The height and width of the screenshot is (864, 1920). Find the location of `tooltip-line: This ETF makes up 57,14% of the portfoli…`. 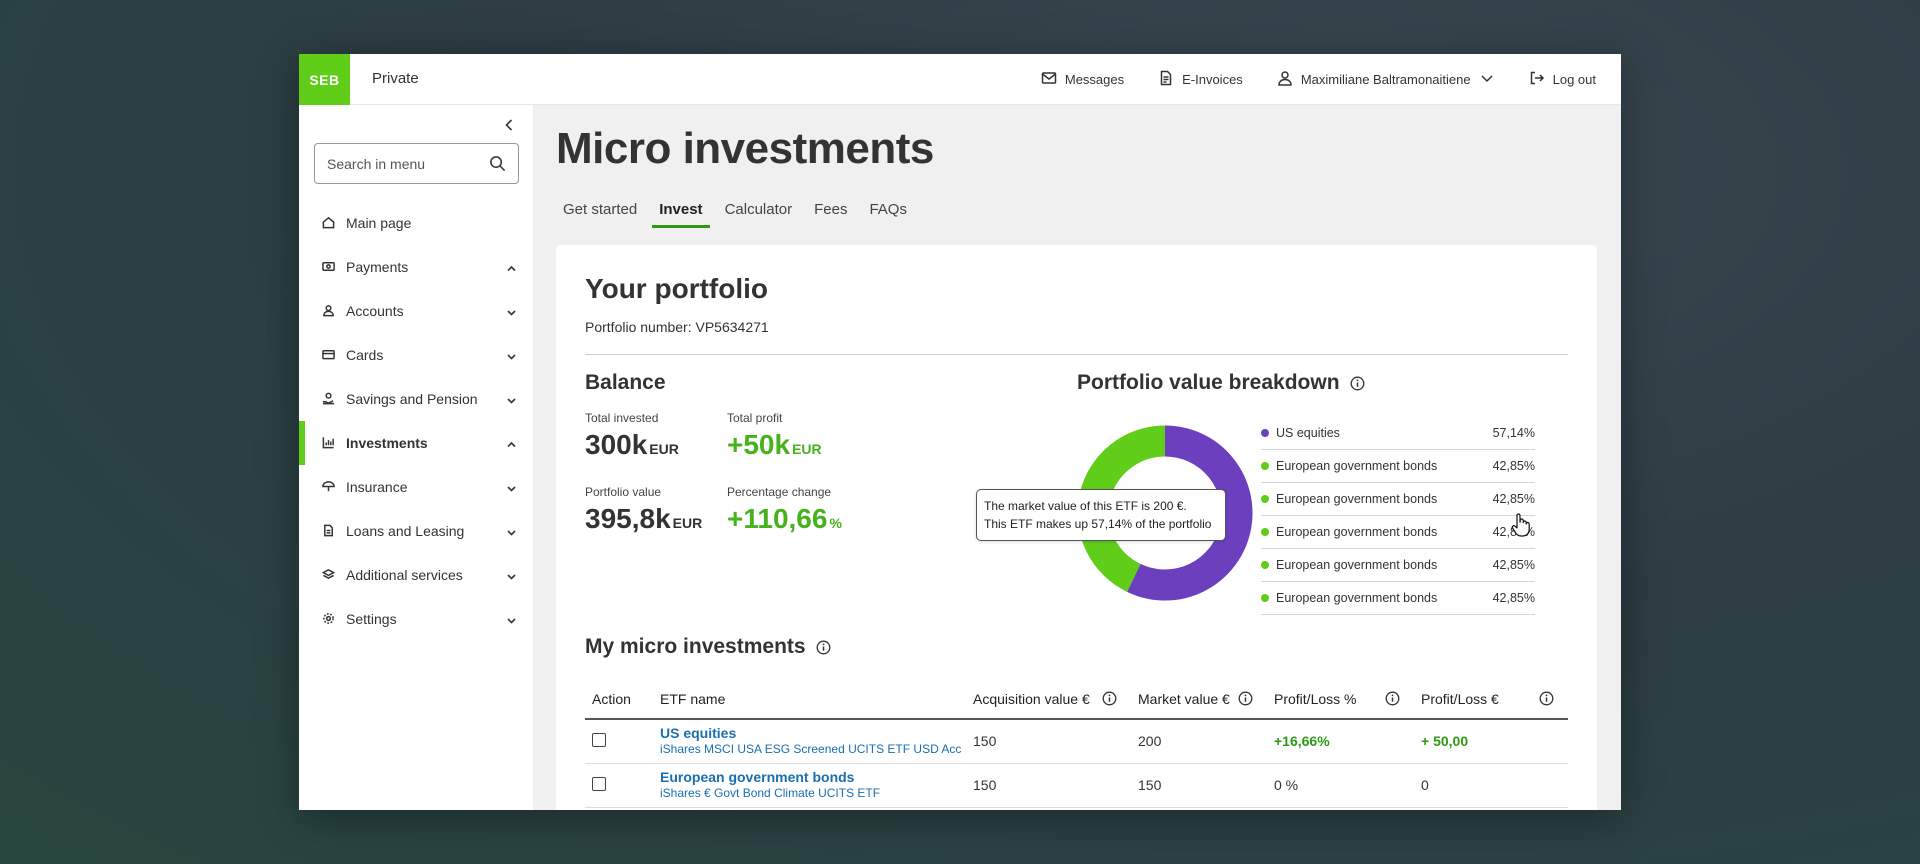

tooltip-line: This ETF makes up 57,14% of the portfoli… is located at coordinates (1098, 524).